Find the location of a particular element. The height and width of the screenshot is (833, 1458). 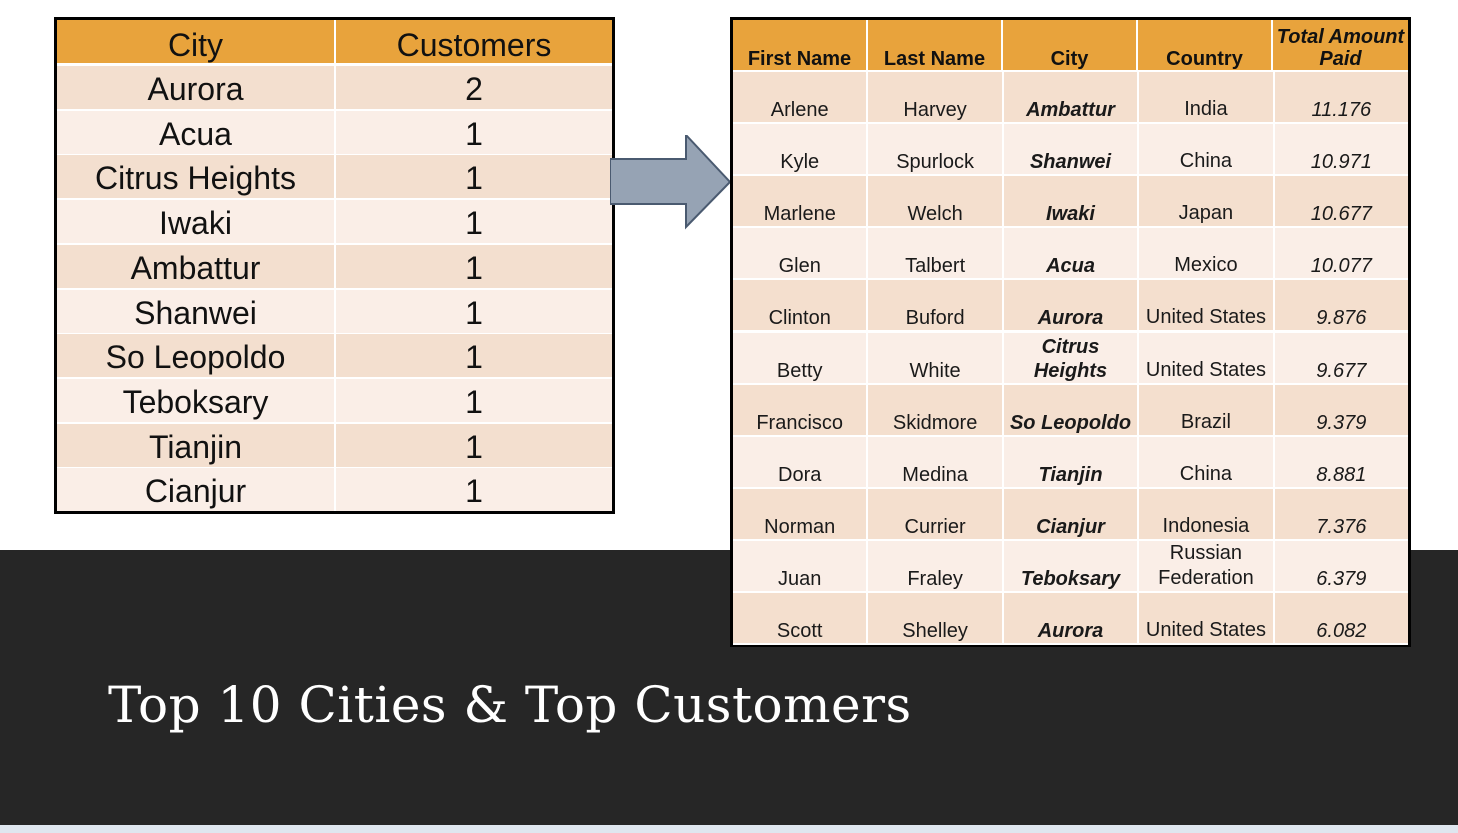

header-customers: Customers is located at coordinates (474, 45).